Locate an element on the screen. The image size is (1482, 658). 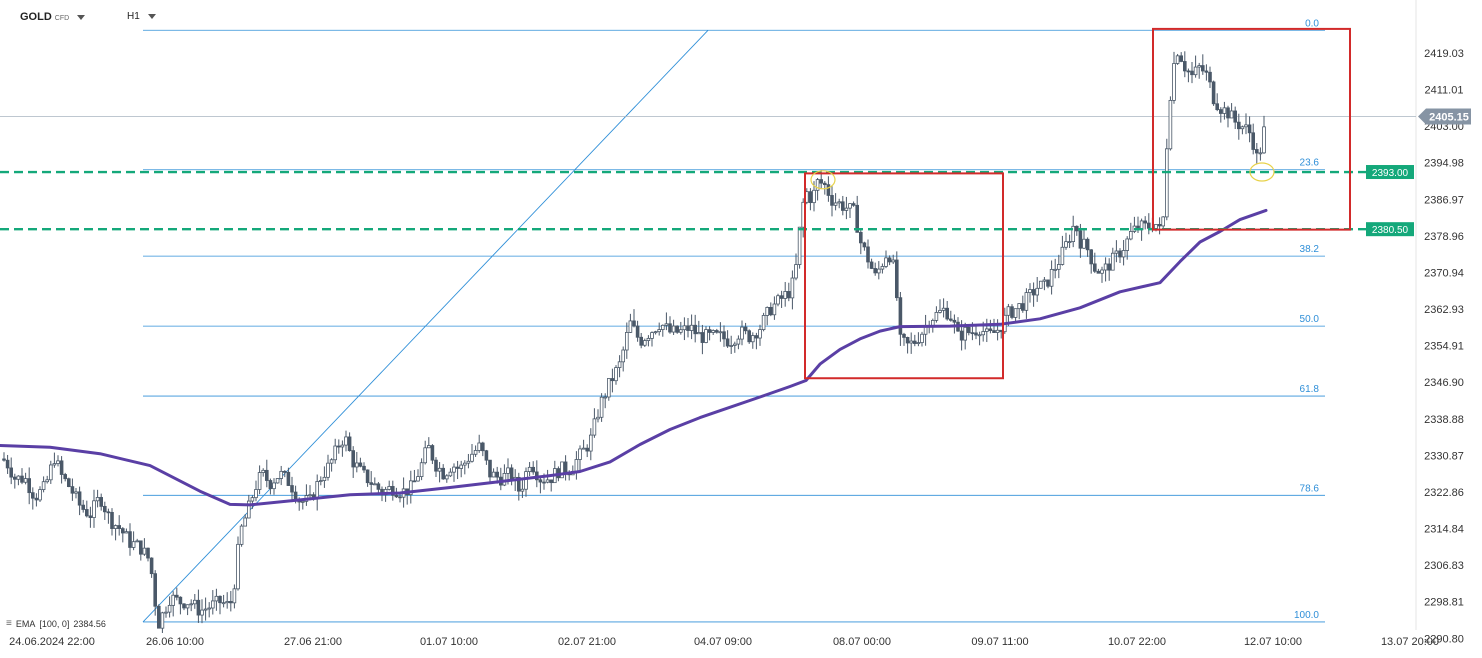
annotation-circle is located at coordinates (823, 180).